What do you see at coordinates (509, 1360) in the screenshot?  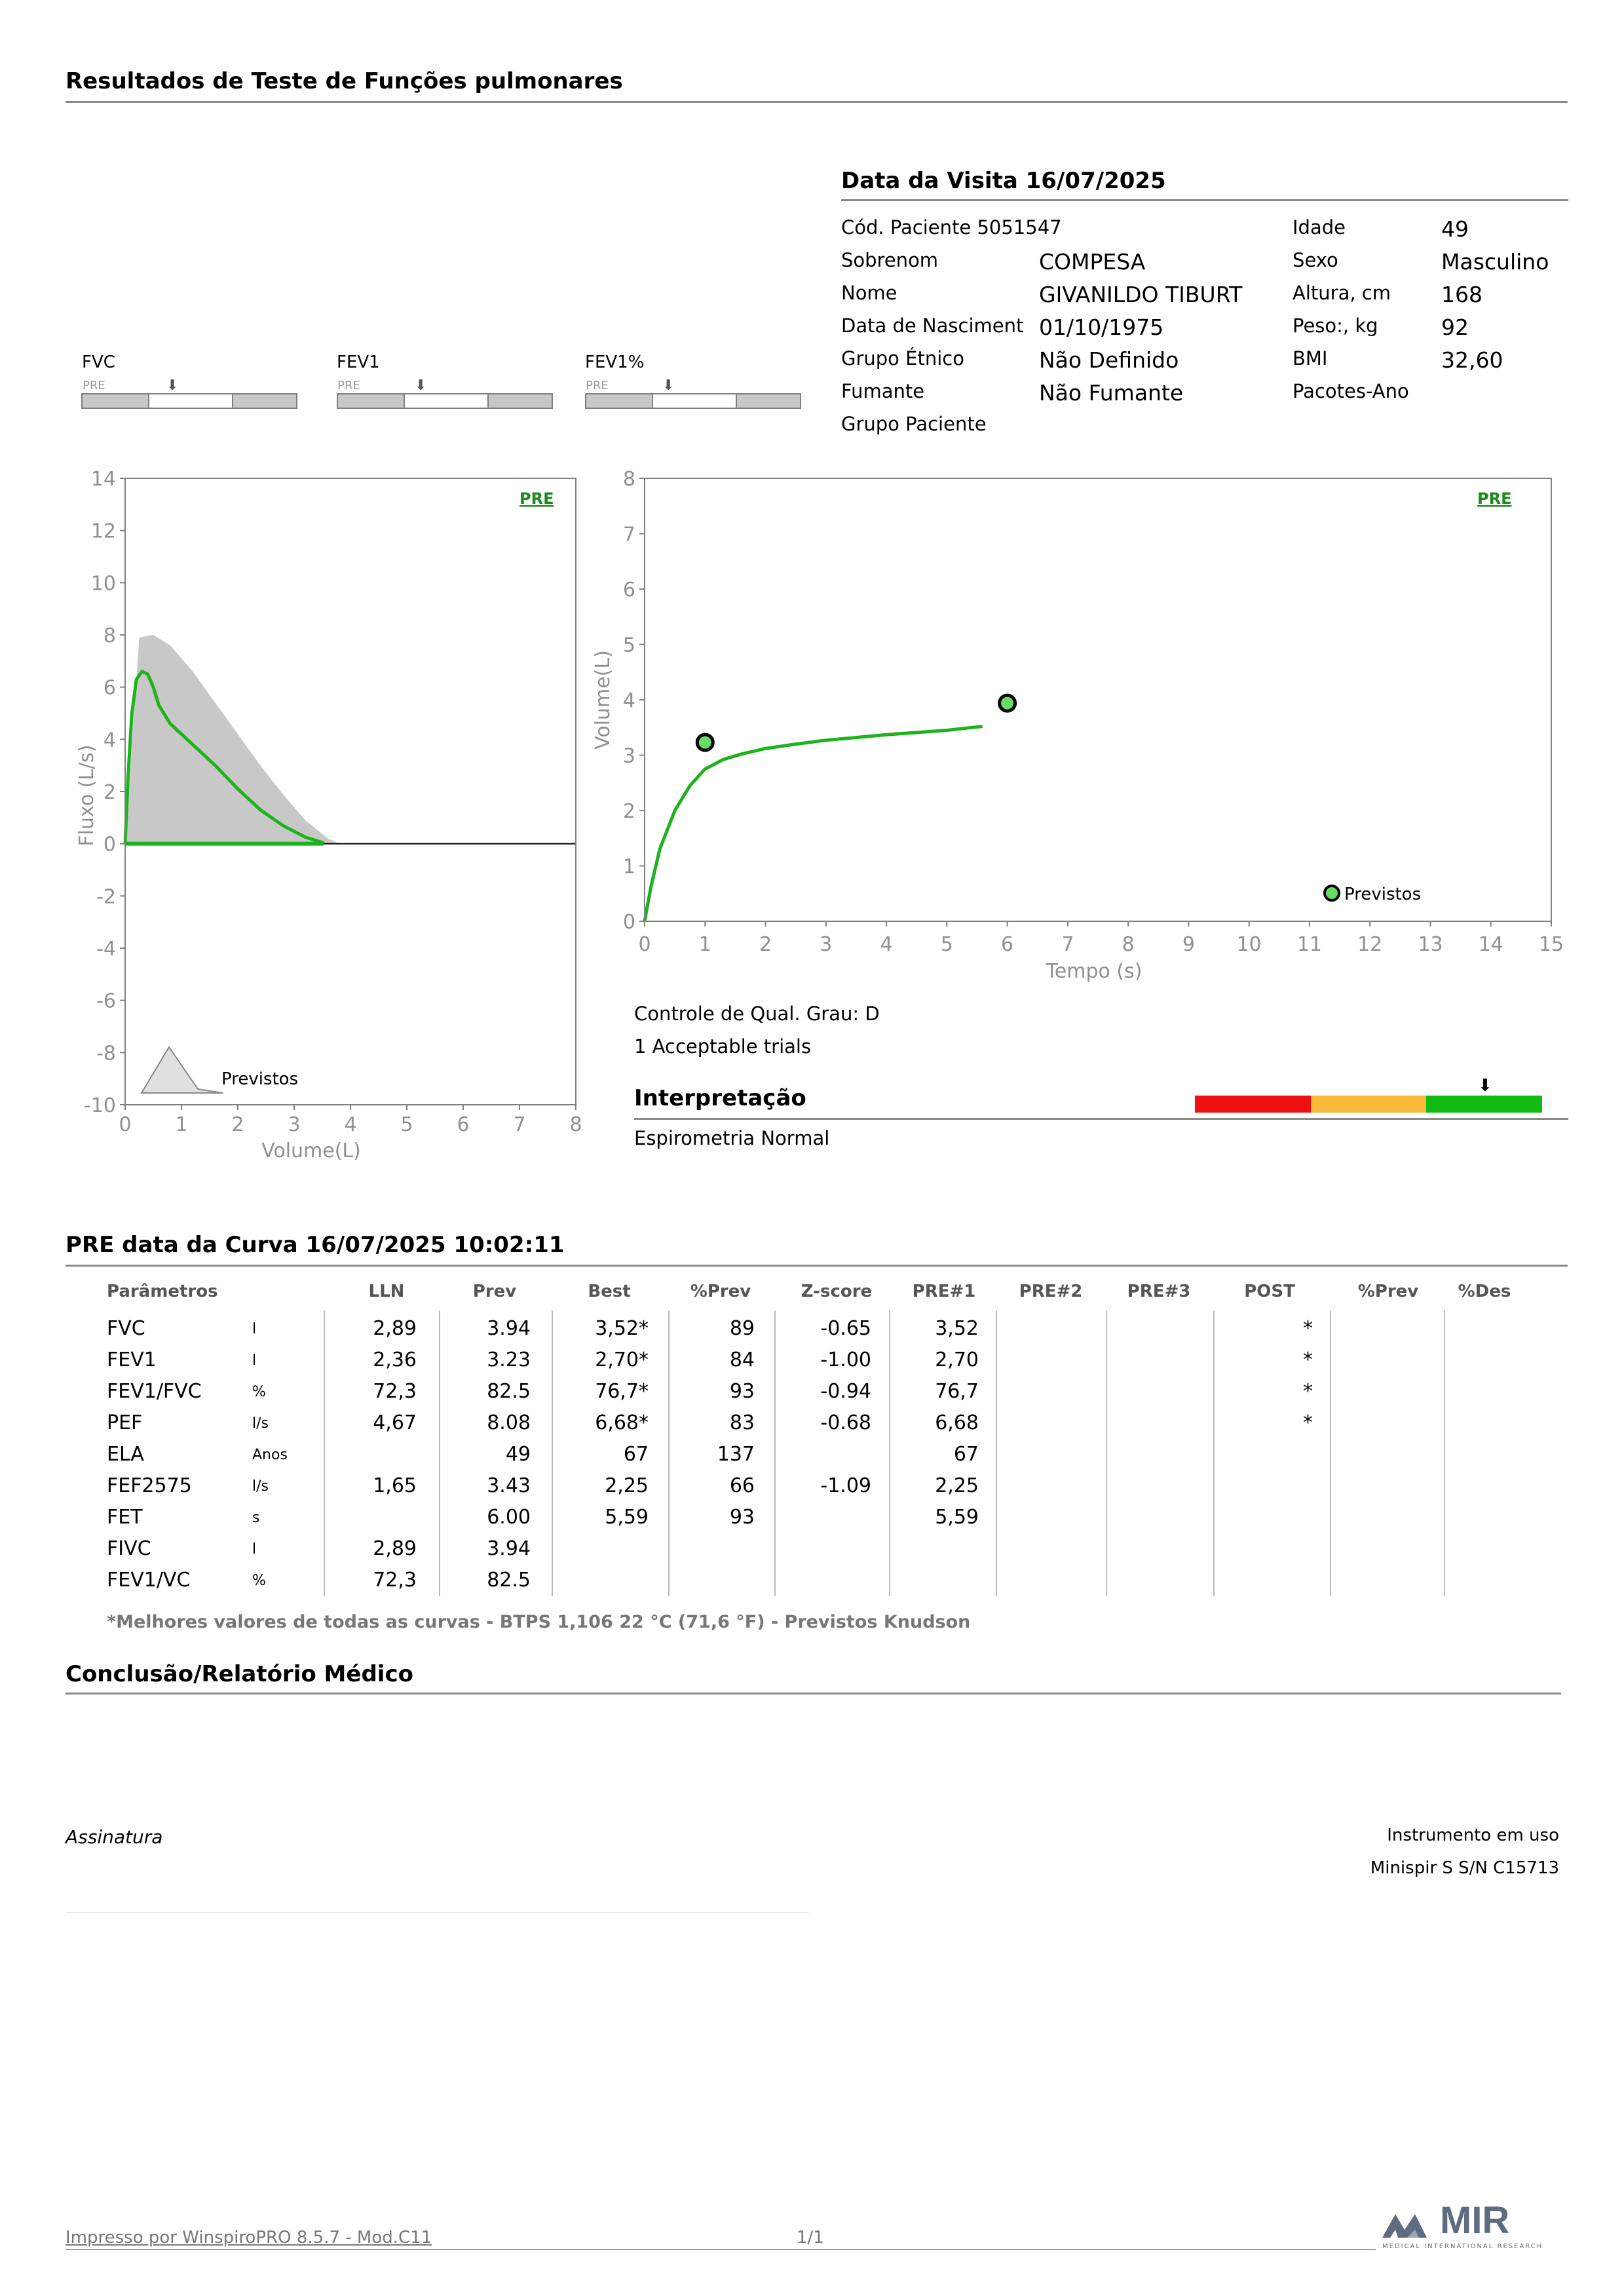 I see `table-cell-prev: 3.23` at bounding box center [509, 1360].